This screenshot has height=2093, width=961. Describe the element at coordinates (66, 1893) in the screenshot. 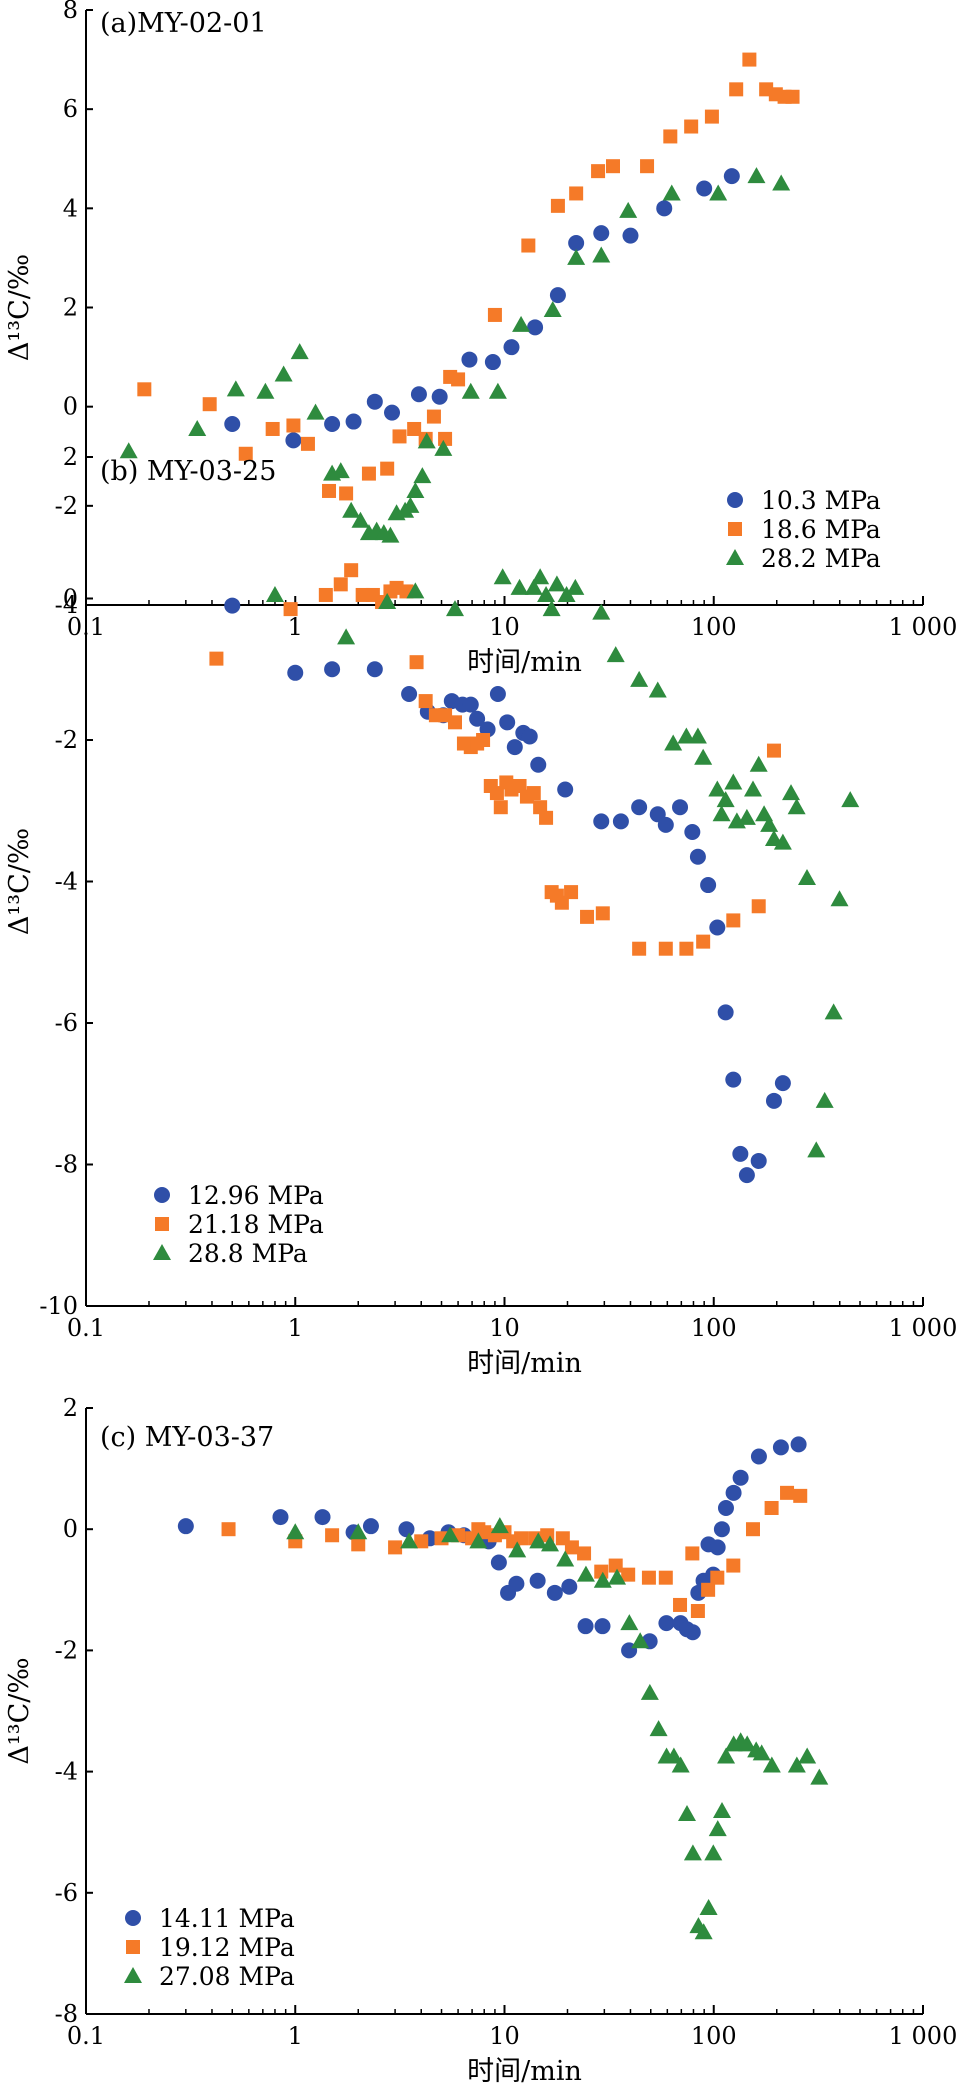

I see `y-tick-label: -6` at that location.